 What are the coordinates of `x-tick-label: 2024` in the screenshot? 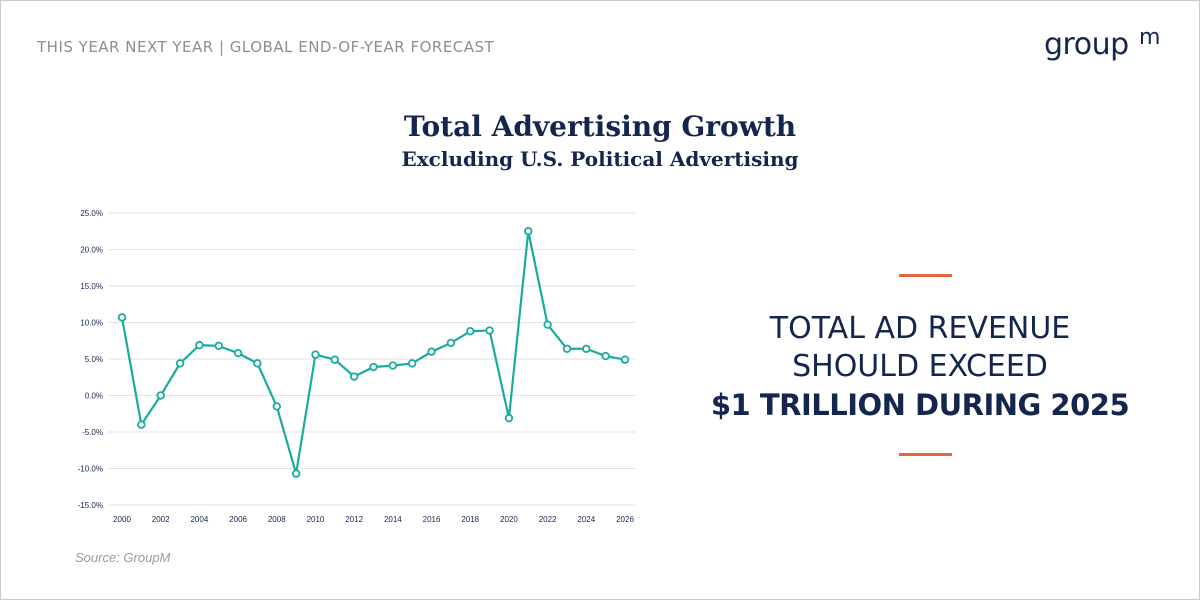 It's located at (586, 519).